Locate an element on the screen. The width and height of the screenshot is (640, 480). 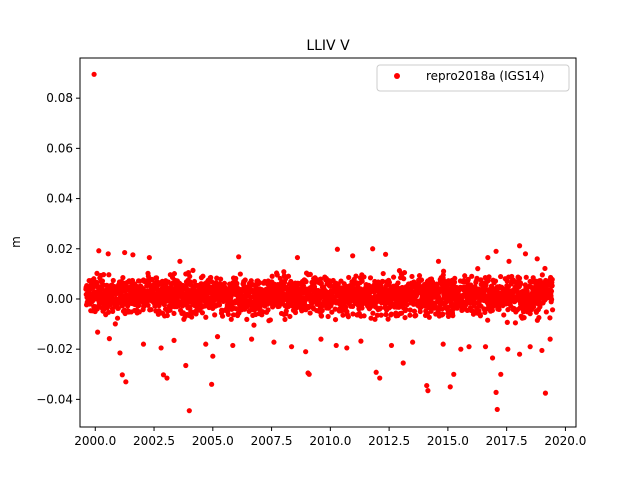
legend: repro2018a (IGS14) is located at coordinates (473, 78).